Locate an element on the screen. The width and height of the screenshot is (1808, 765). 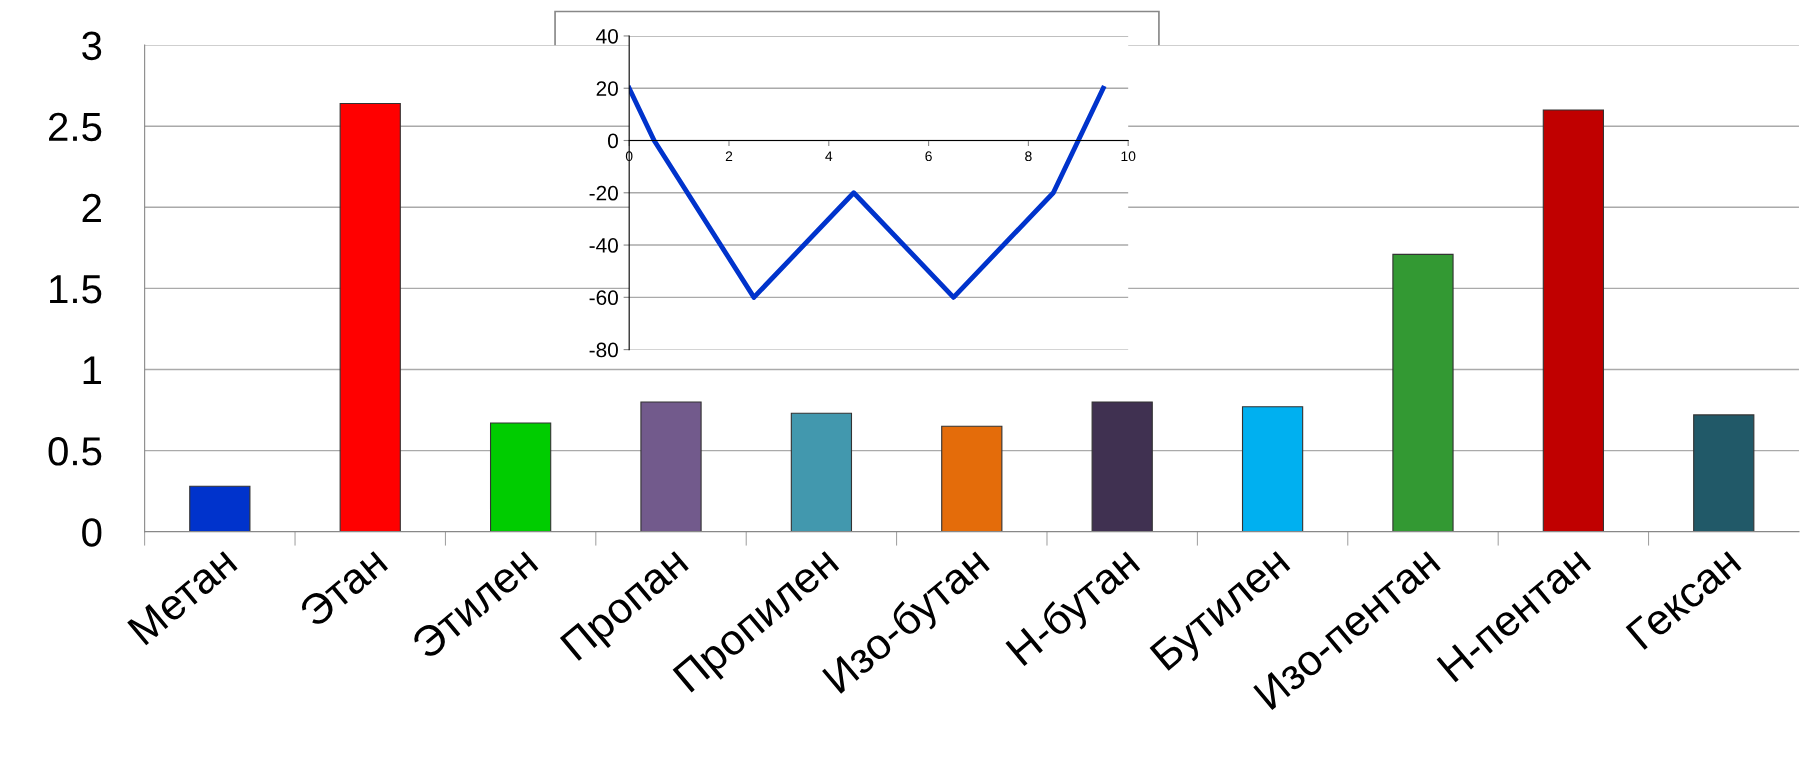
y-tick-label: -60 is located at coordinates (603, 298).